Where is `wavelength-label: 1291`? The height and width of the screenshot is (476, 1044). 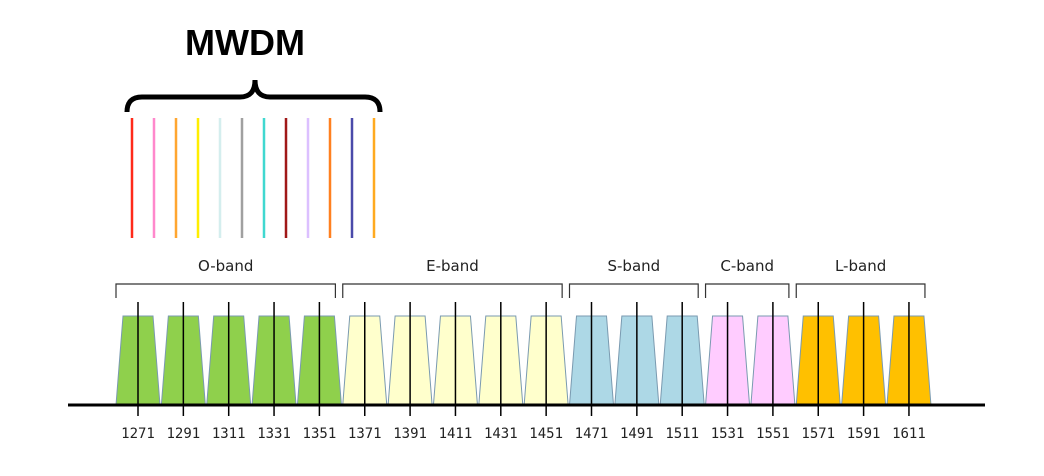 wavelength-label: 1291 is located at coordinates (183, 434).